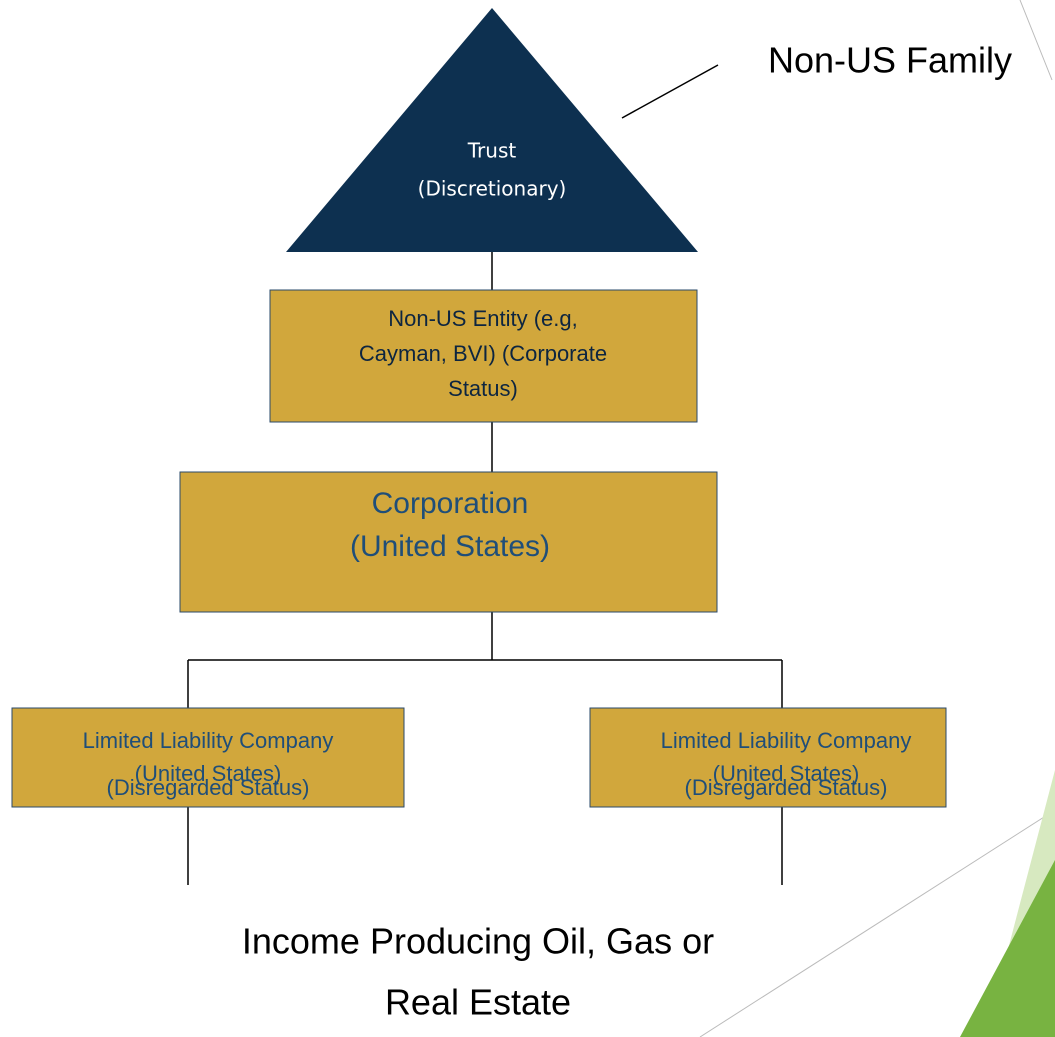 The height and width of the screenshot is (1037, 1055). I want to click on entity-box, so click(483, 356).